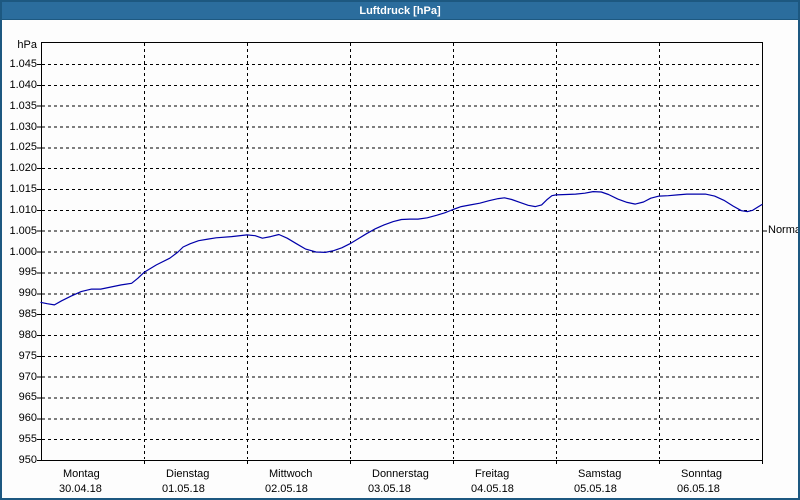 The width and height of the screenshot is (800, 500). Describe the element at coordinates (27, 45) in the screenshot. I see `y-axis-unit-label: hPa` at that location.